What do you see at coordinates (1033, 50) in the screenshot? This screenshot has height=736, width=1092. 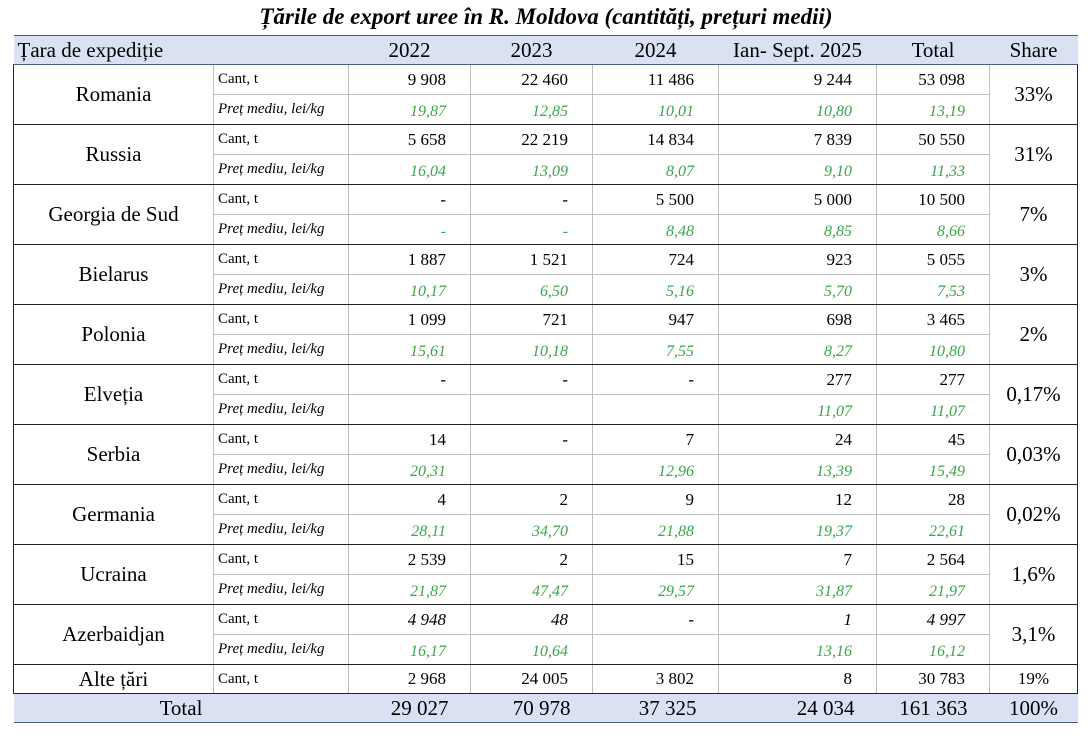 I see `header-share: Share` at bounding box center [1033, 50].